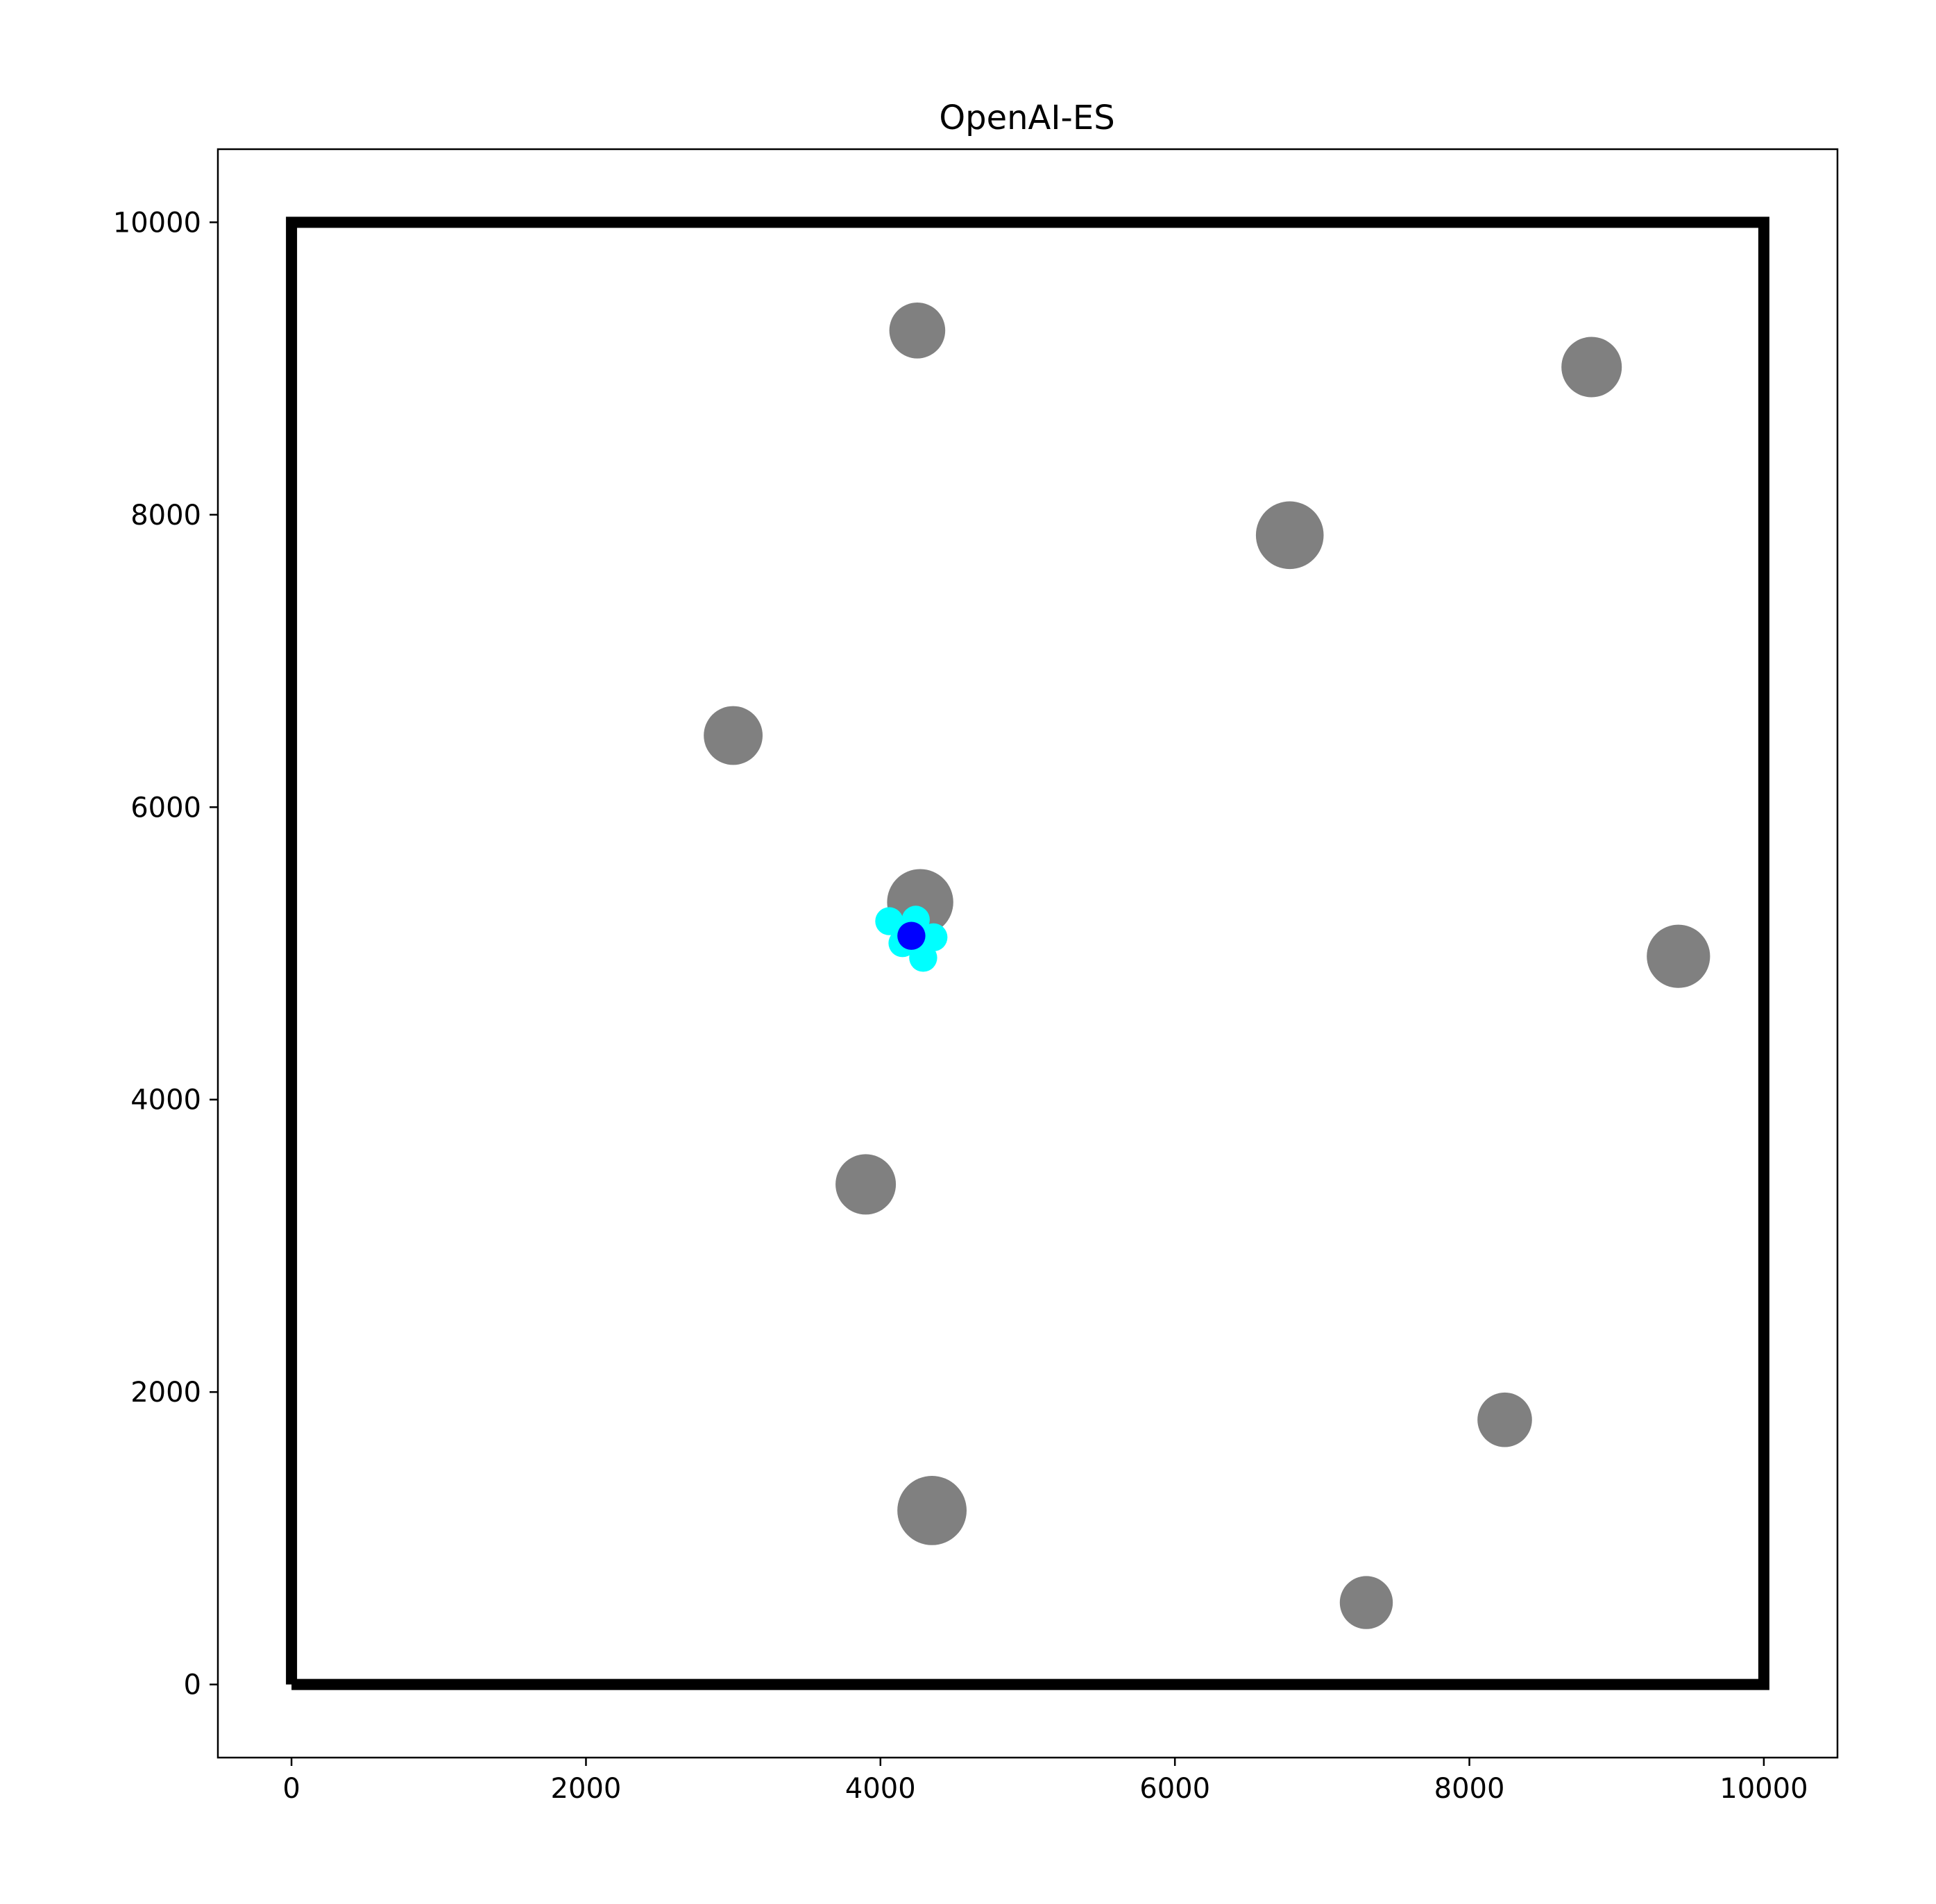  Describe the element at coordinates (165, 808) in the screenshot. I see `y-tick-label: 6000` at that location.